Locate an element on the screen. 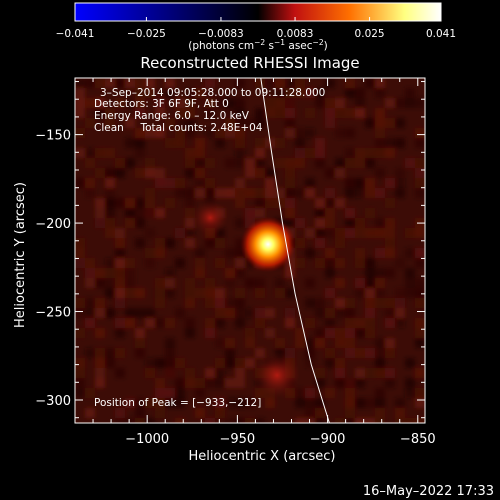 This screenshot has height=500, width=500. x-tick-label: −900 is located at coordinates (328, 439).